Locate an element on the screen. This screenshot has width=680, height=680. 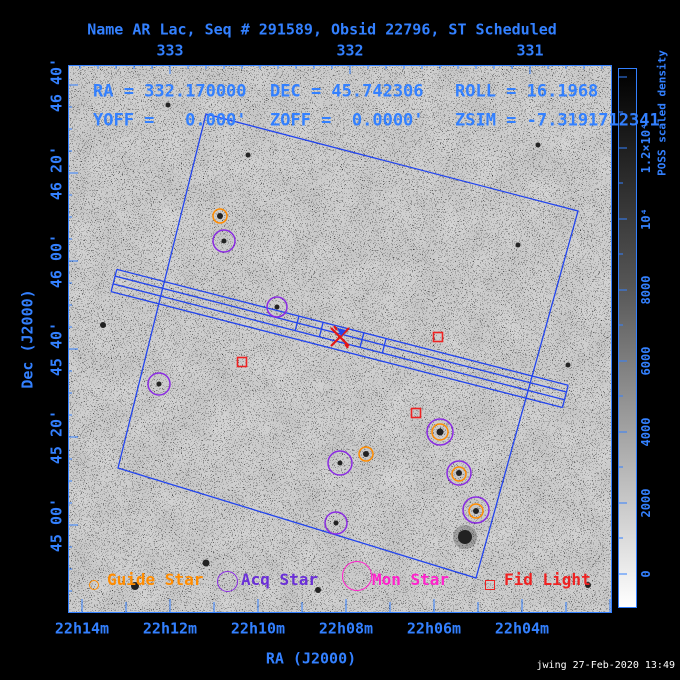
ra-label-22h12m: 22h12m is located at coordinates (170, 628).